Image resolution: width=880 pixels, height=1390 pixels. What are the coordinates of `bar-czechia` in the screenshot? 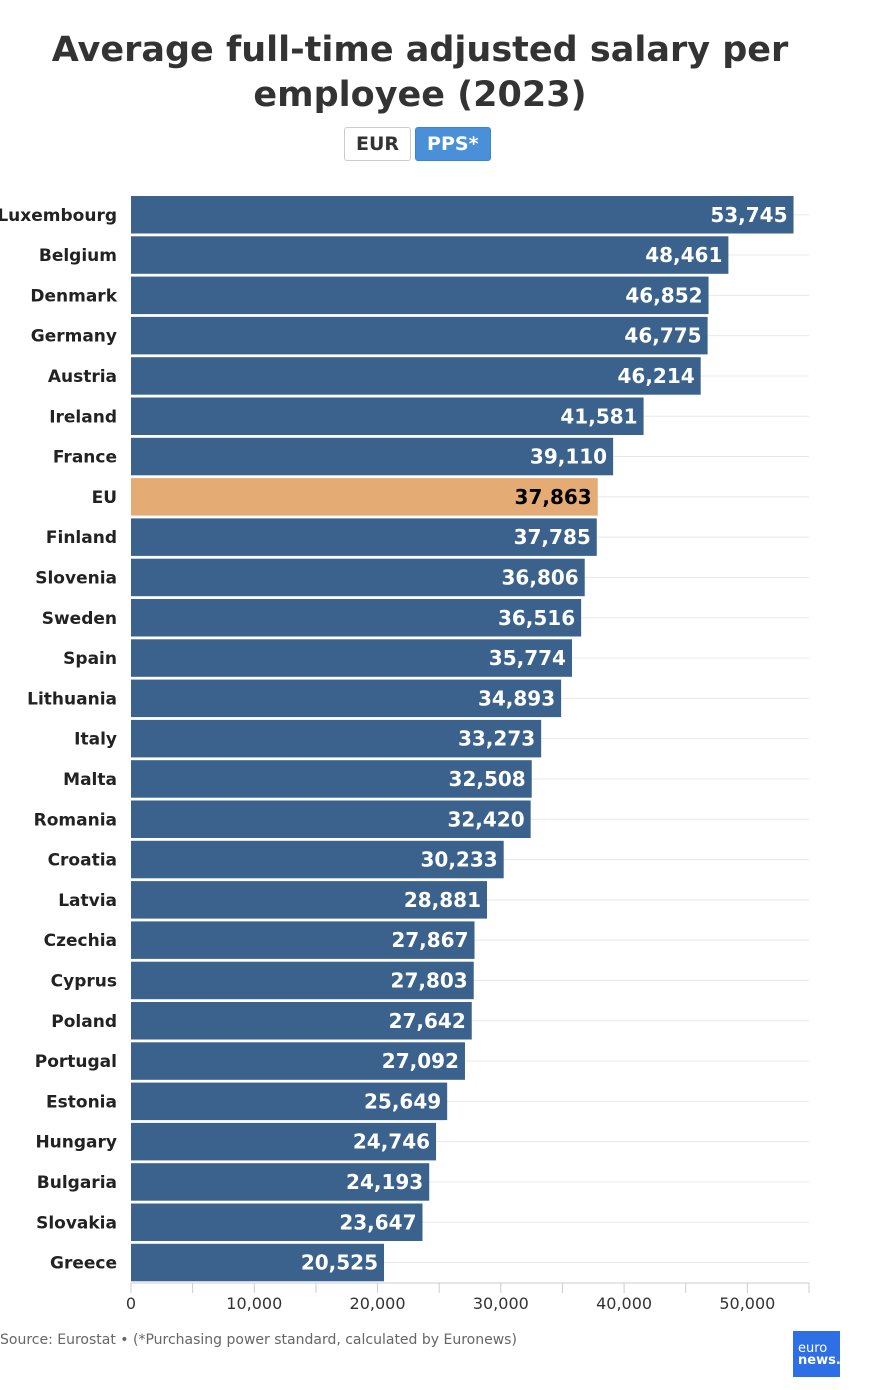 It's located at (303, 940).